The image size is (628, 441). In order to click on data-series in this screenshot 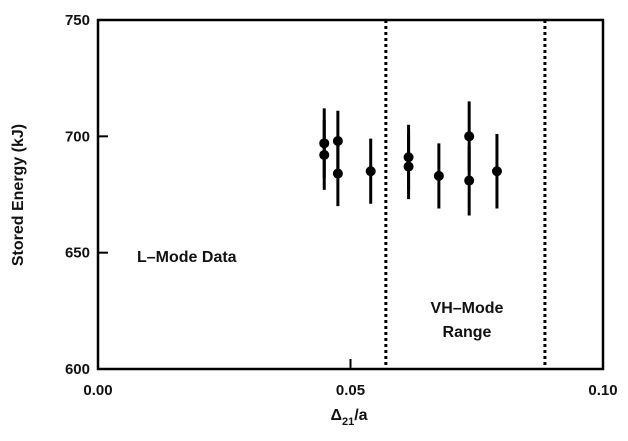, I will do `click(410, 158)`.